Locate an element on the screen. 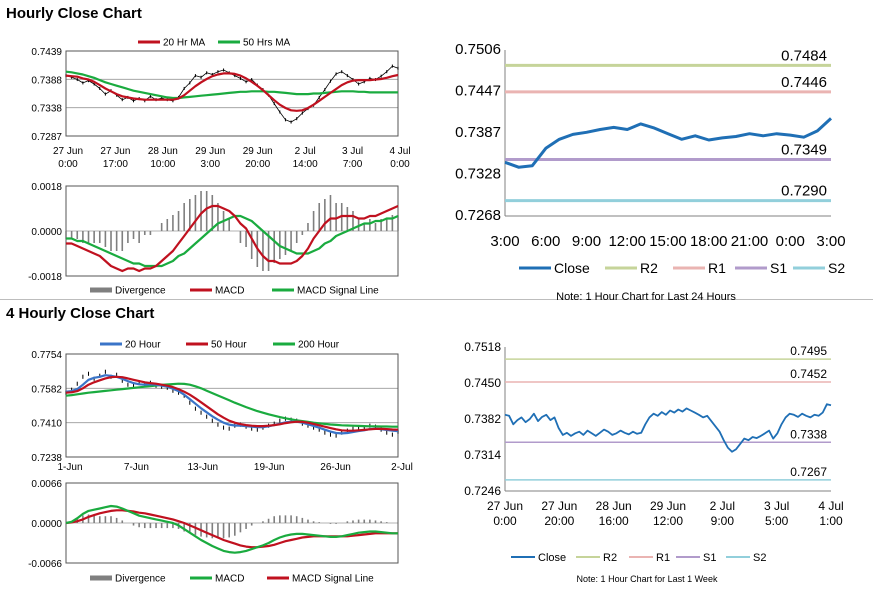 Image resolution: width=873 pixels, height=601 pixels. four-hourly-legend-macd-signal-label: MACD Signal Line is located at coordinates (333, 579).